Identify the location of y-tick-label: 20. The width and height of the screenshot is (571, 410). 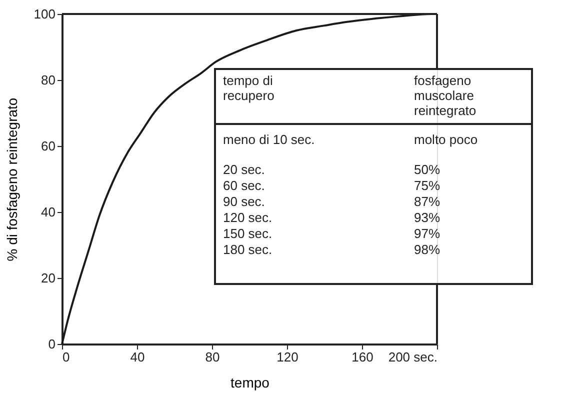
(48, 278).